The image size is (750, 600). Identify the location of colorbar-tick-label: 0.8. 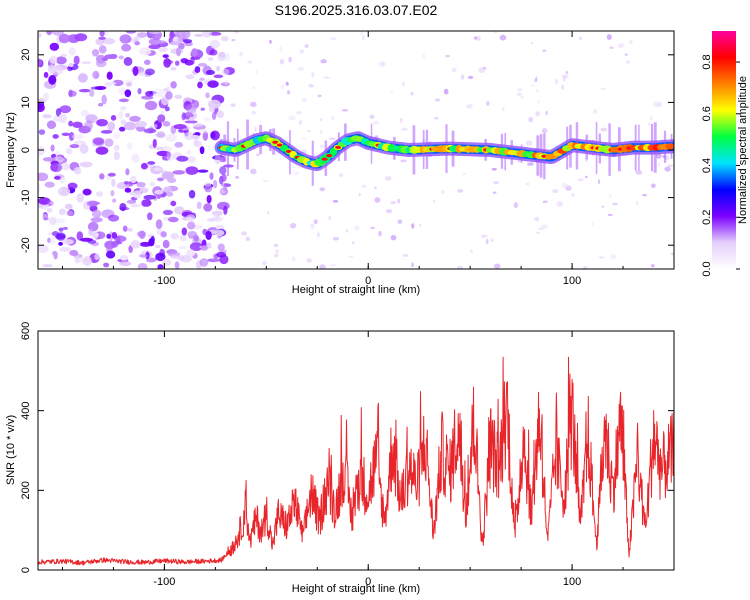
(707, 61).